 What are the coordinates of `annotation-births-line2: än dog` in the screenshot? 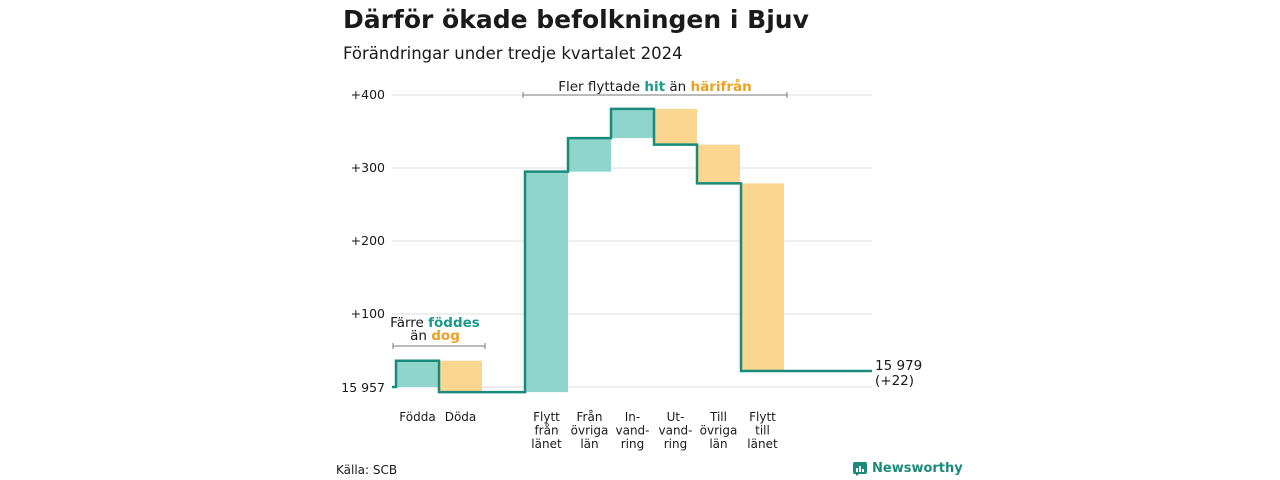 It's located at (435, 336).